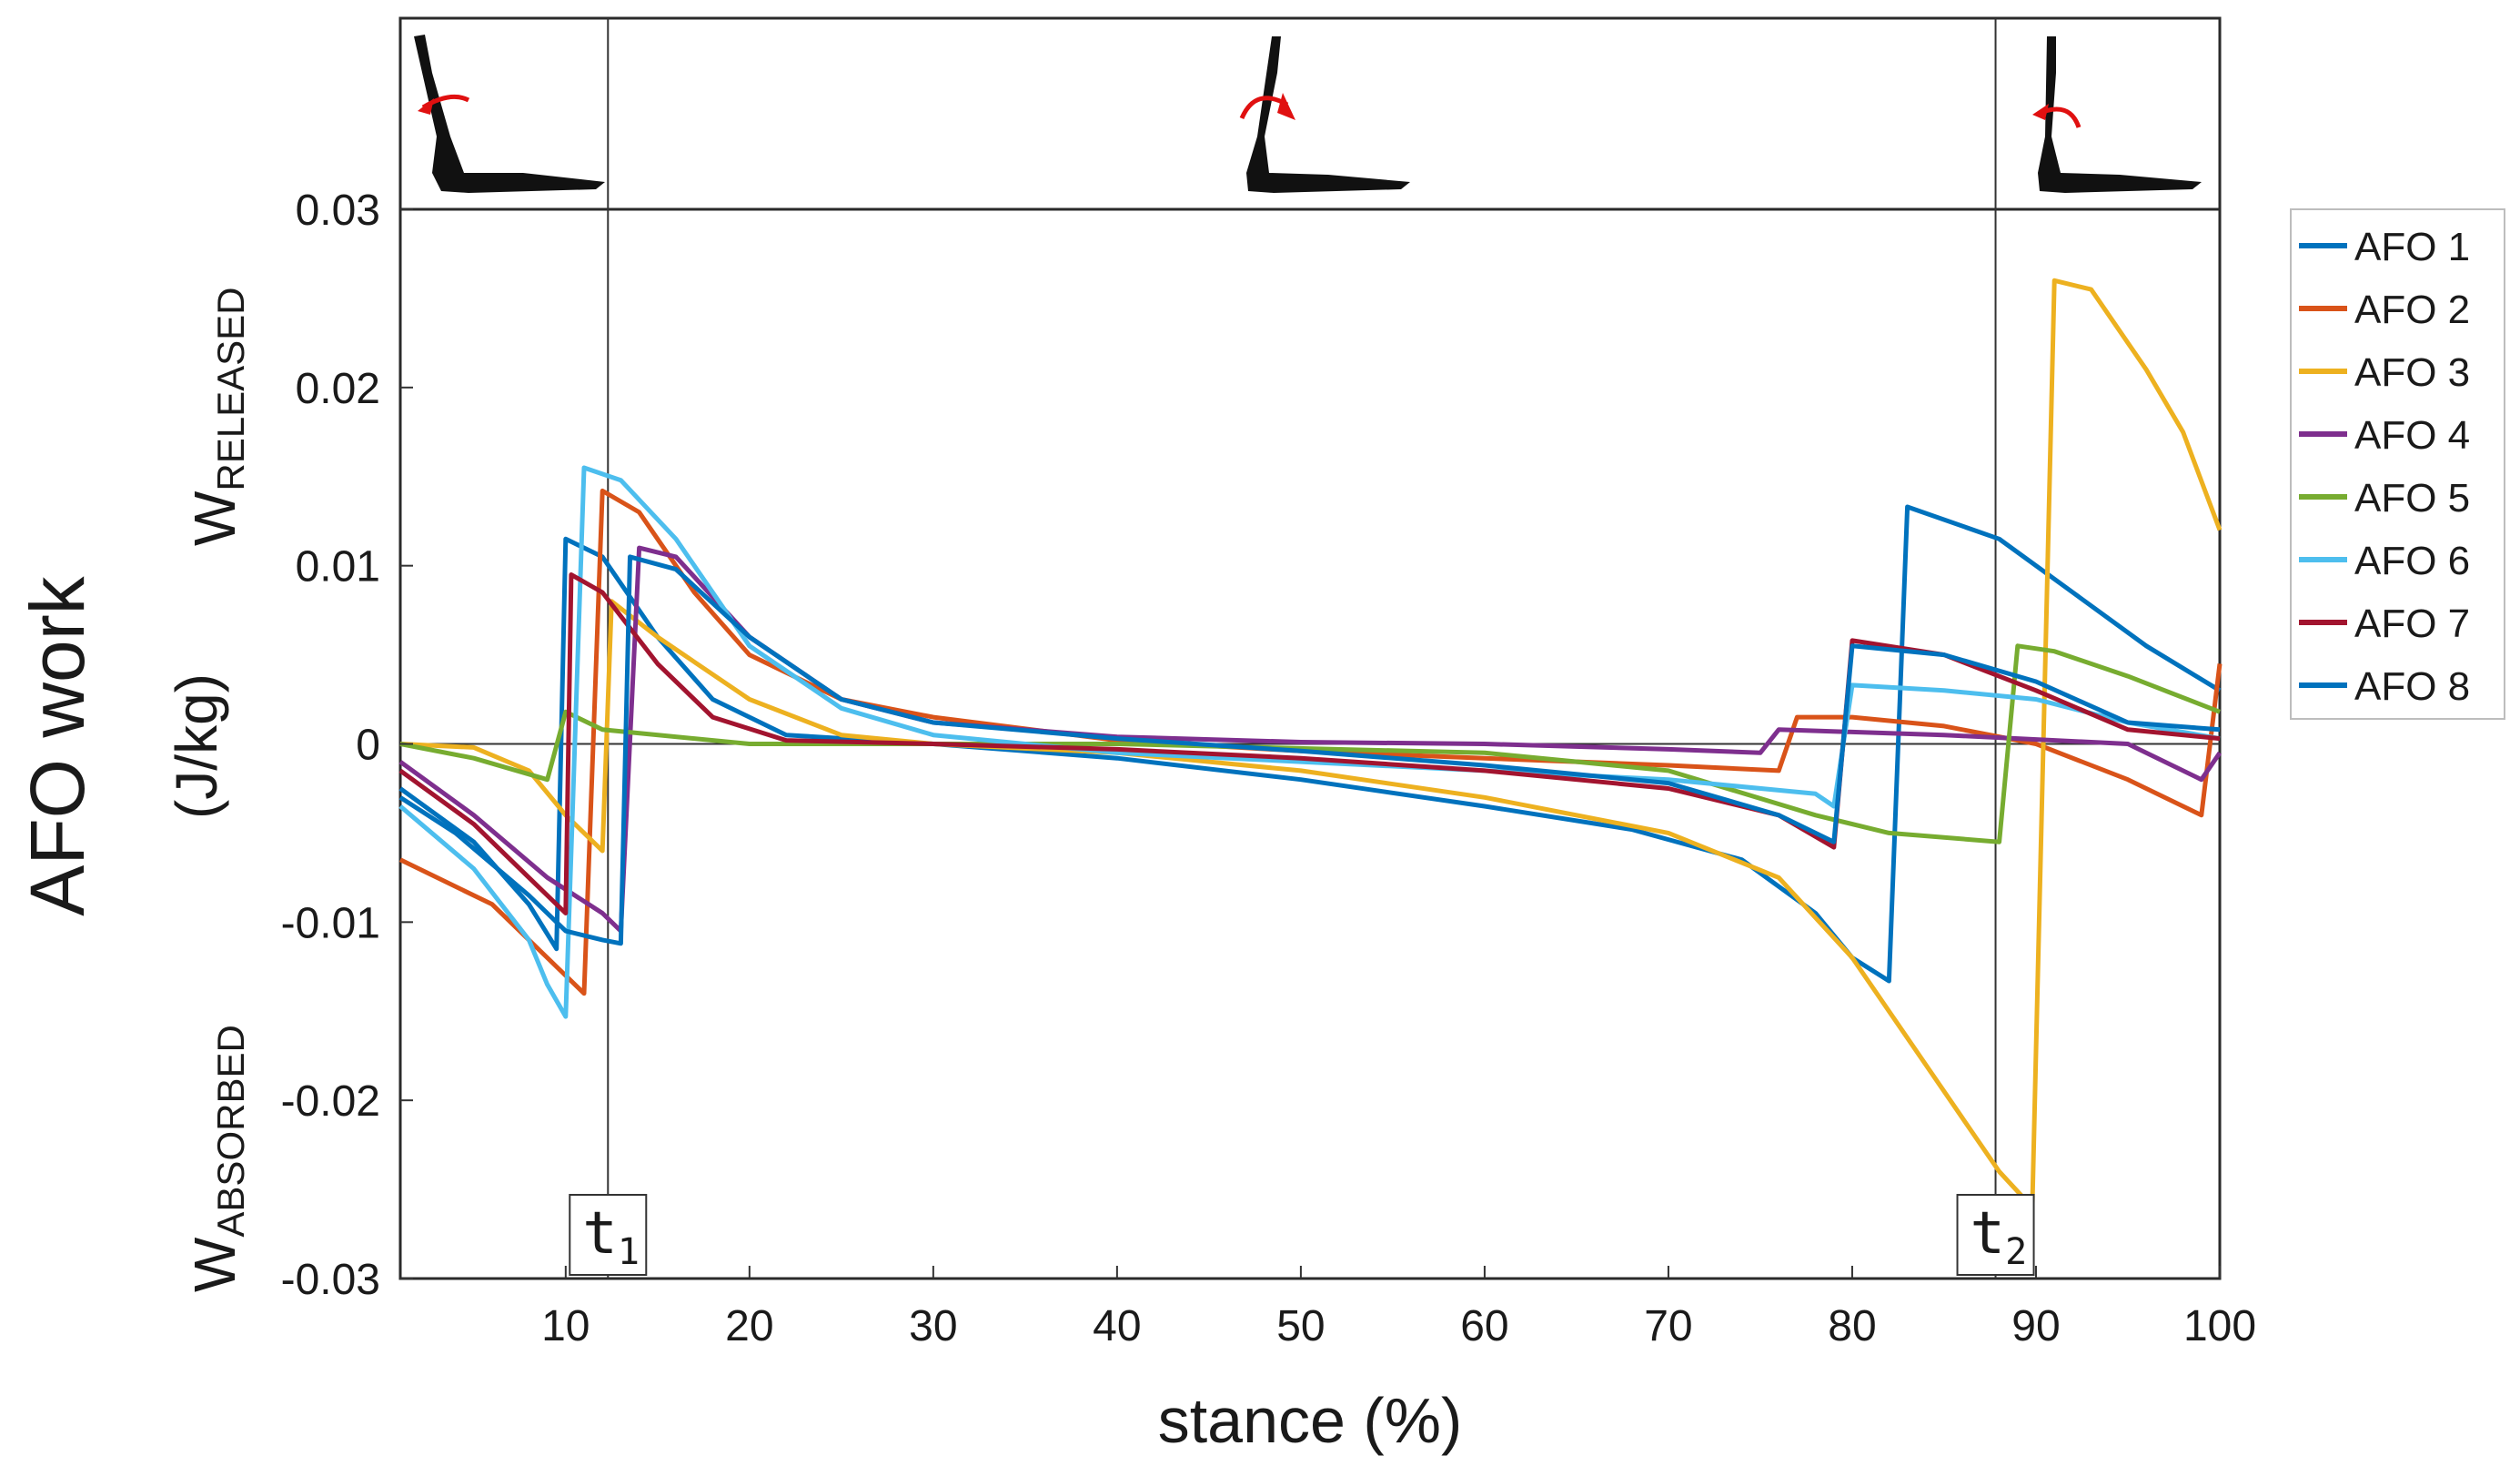 The width and height of the screenshot is (2520, 1476). Describe the element at coordinates (1301, 1326) in the screenshot. I see `x-tick-label: 50` at that location.